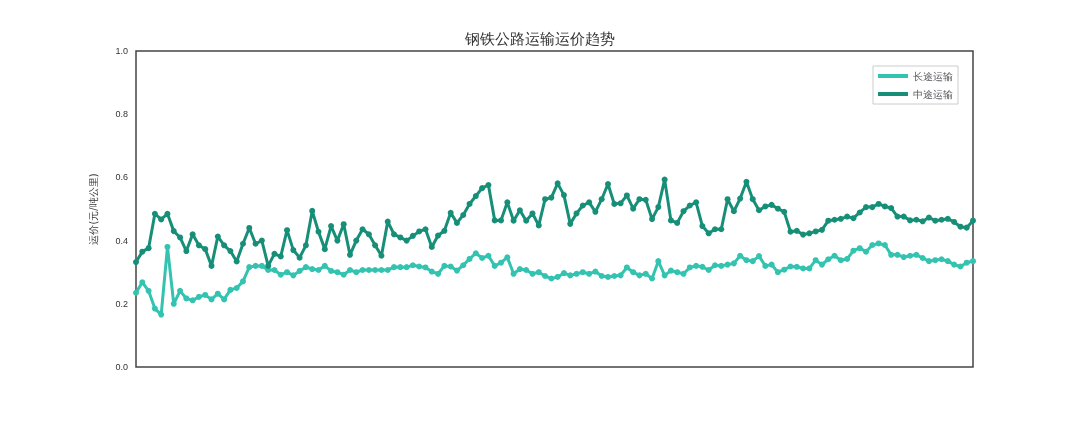 Image resolution: width=1080 pixels, height=432 pixels. What do you see at coordinates (93, 209) in the screenshot?
I see `y-axis-title: 运价(元/吨公里)` at bounding box center [93, 209].